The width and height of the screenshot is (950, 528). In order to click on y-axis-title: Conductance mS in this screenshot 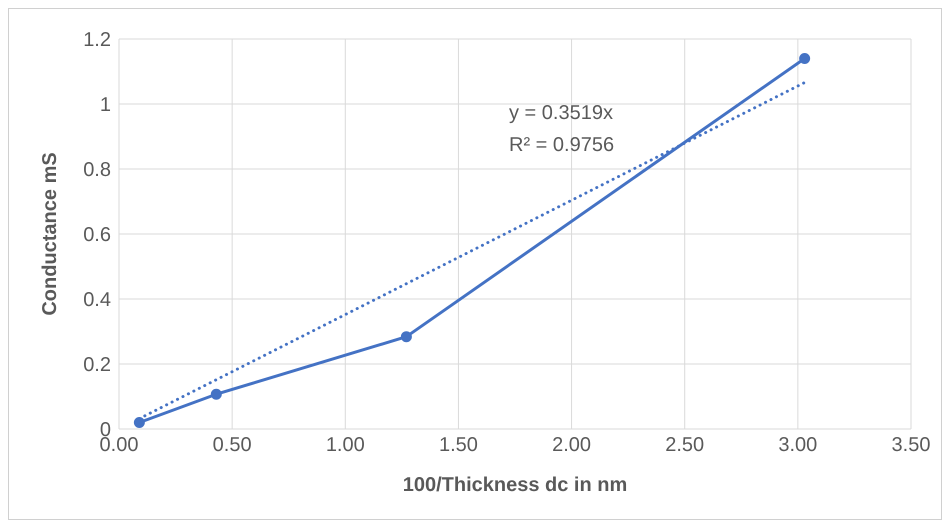, I will do `click(50, 234)`.